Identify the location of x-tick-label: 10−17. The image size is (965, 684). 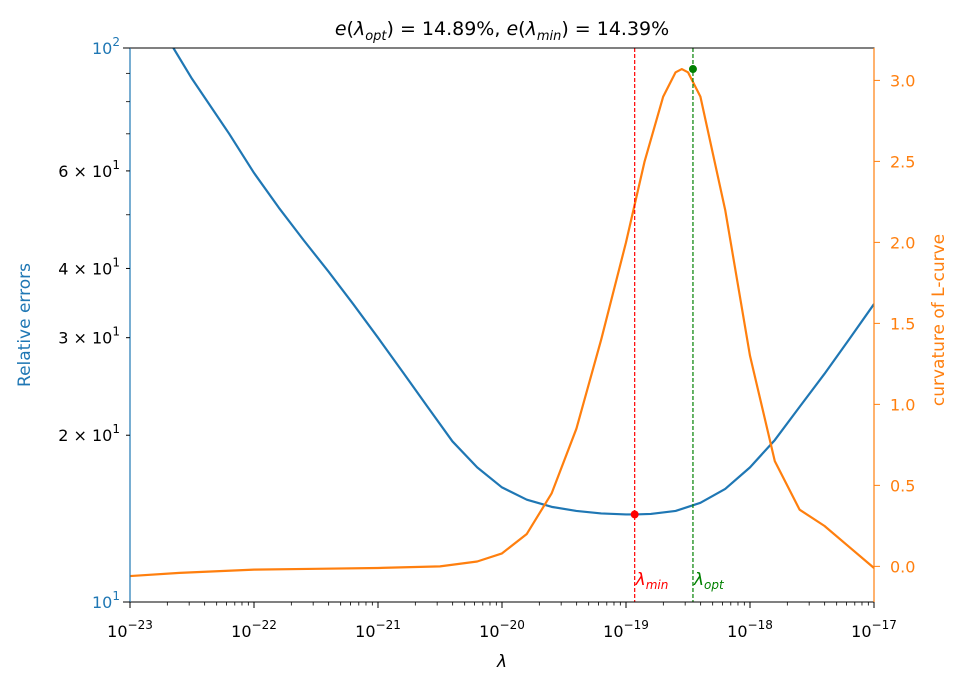
(874, 629).